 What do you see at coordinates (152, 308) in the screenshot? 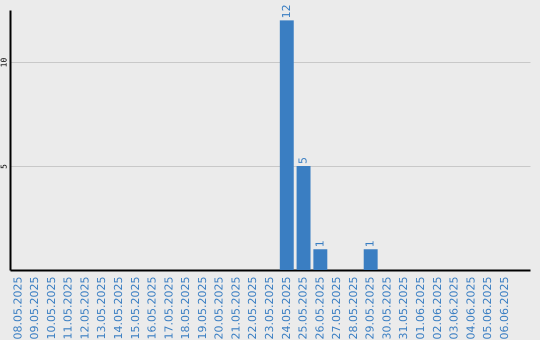
I see `x-tick-label: 16.05.2025` at bounding box center [152, 308].